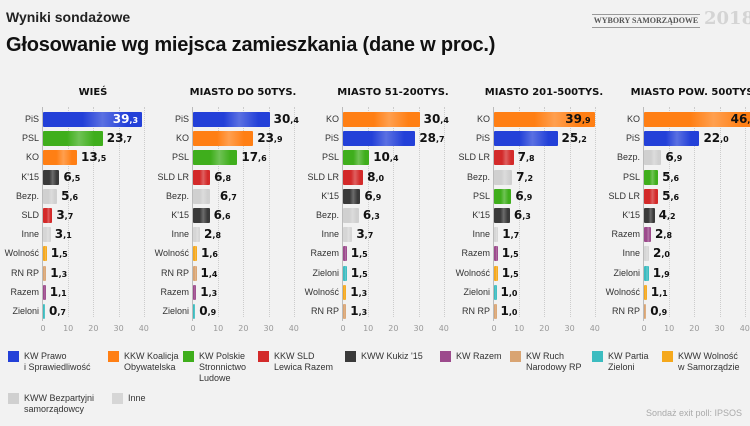 This screenshot has height=426, width=750. What do you see at coordinates (661, 253) in the screenshot?
I see `value-label: 2,0` at bounding box center [661, 253].